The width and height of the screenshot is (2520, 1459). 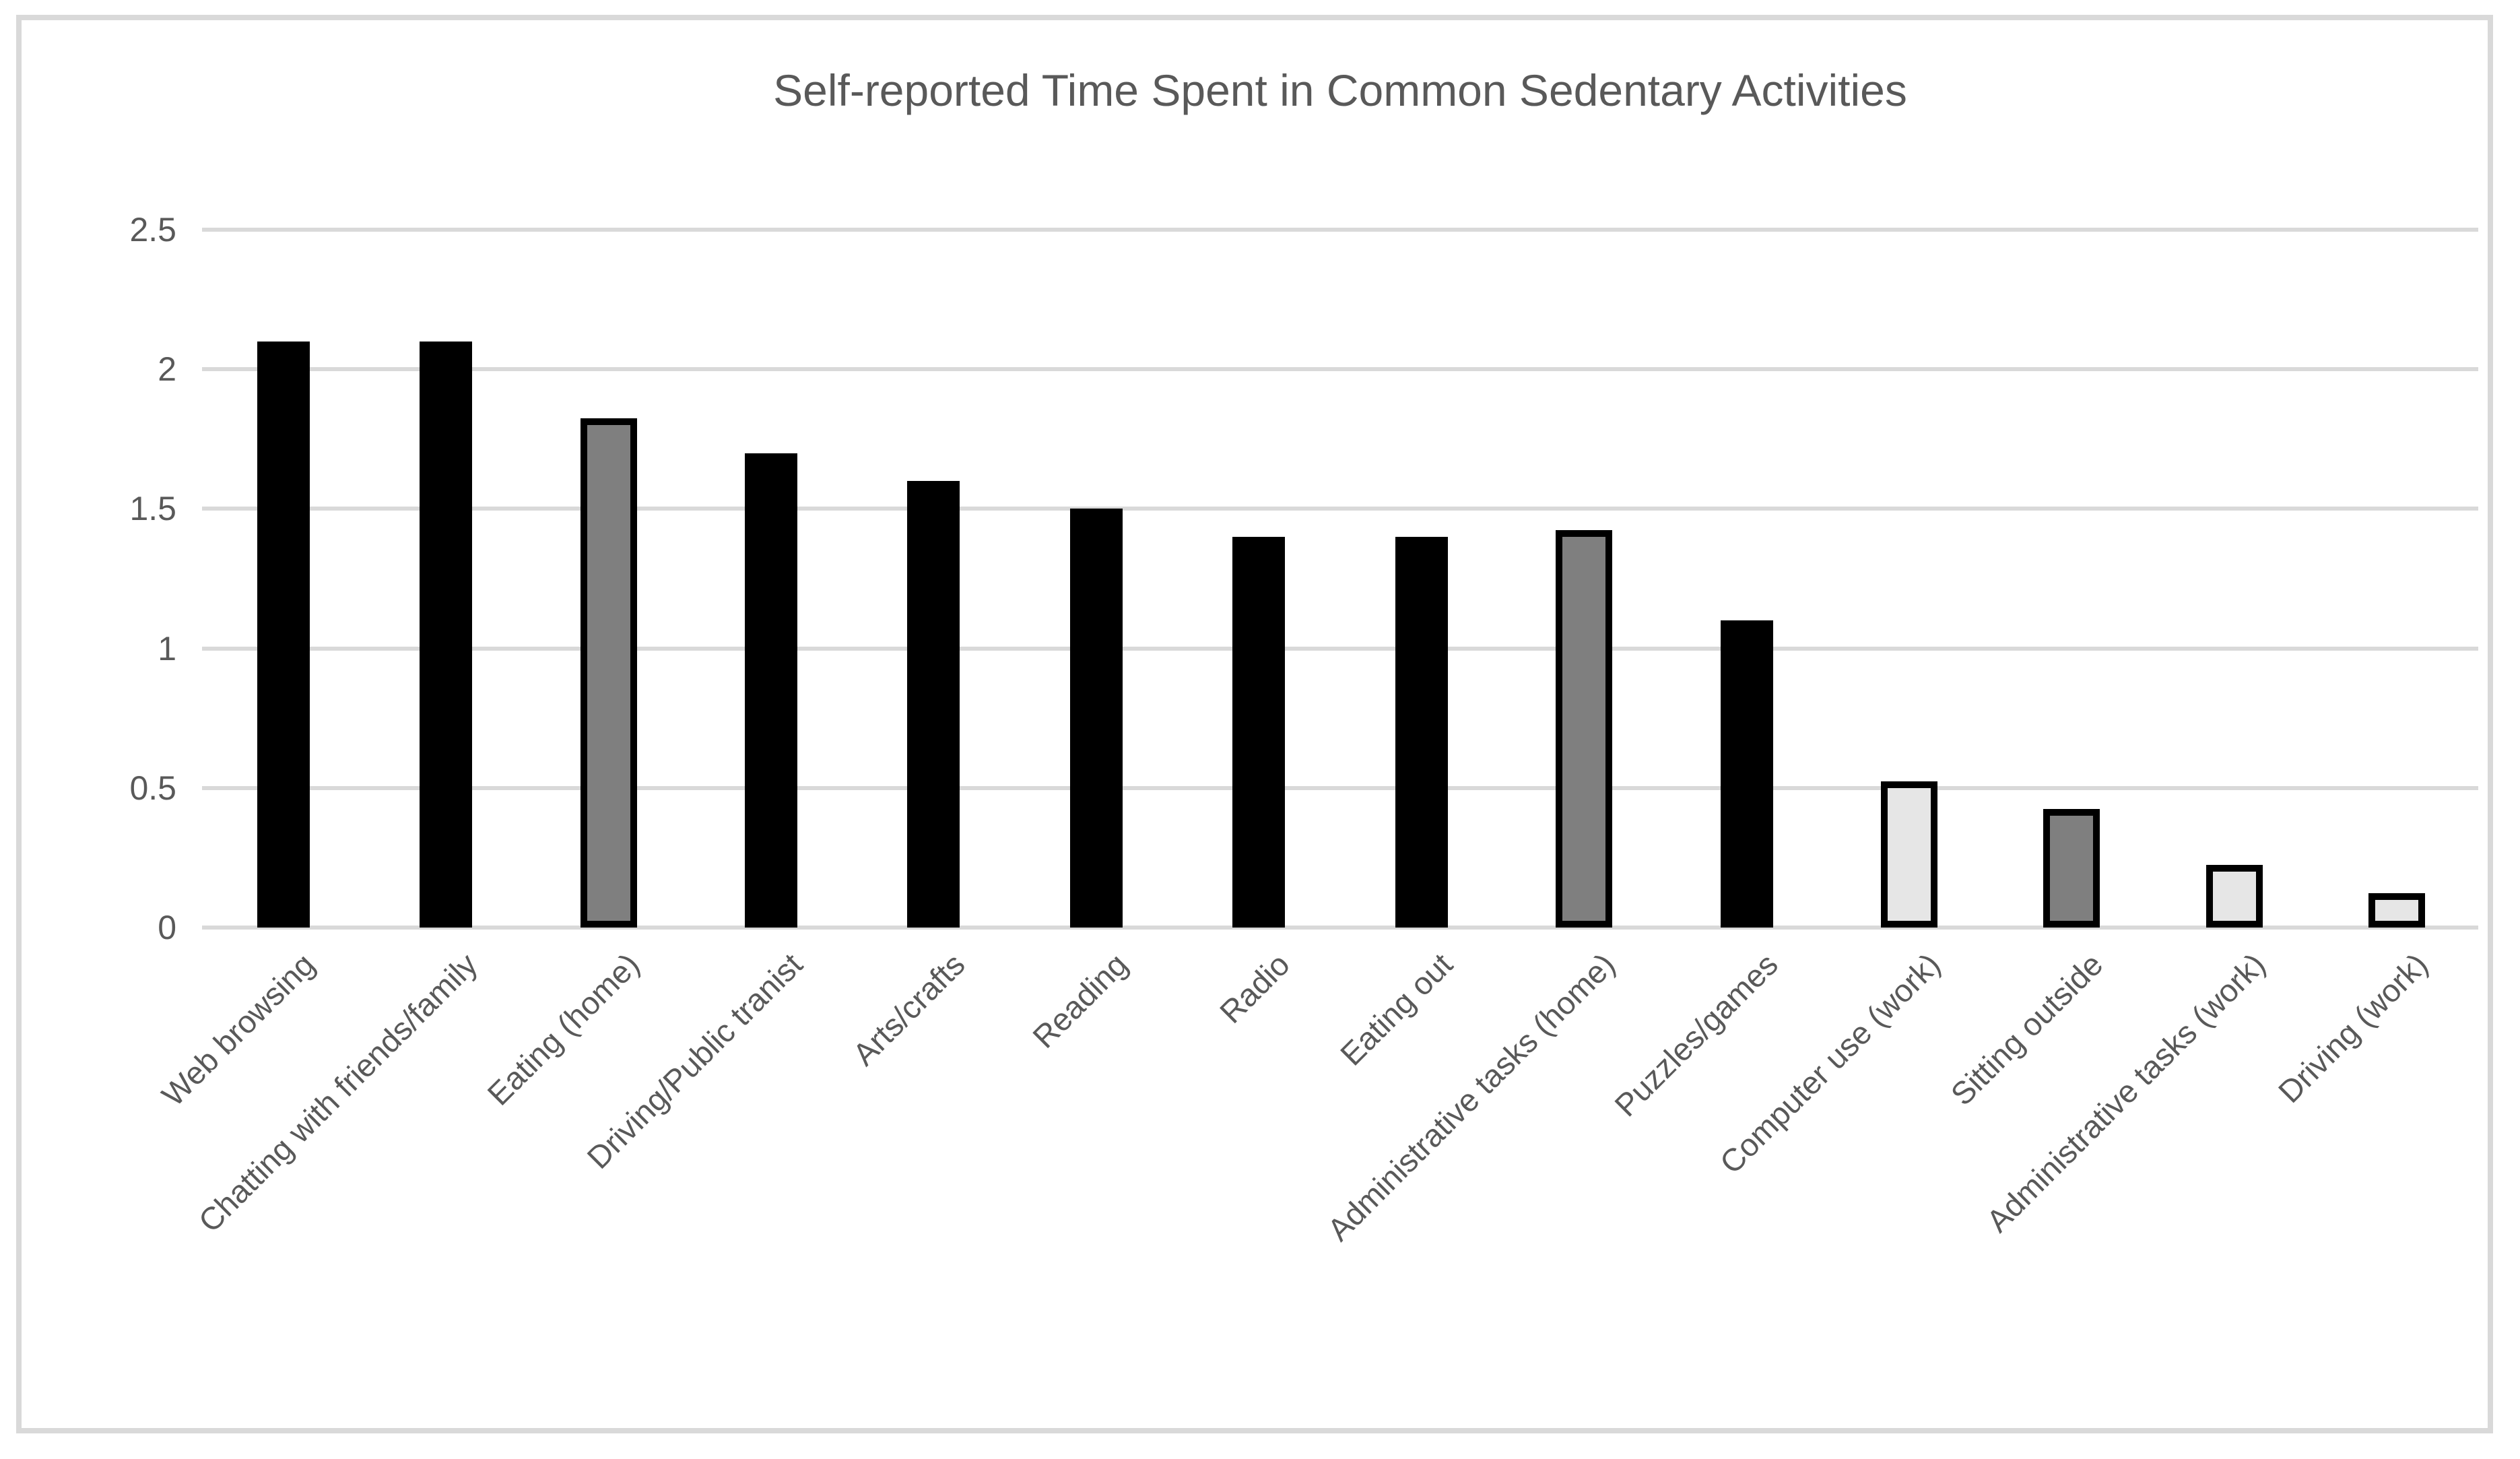 What do you see at coordinates (284, 634) in the screenshot?
I see `bar-web-browsing` at bounding box center [284, 634].